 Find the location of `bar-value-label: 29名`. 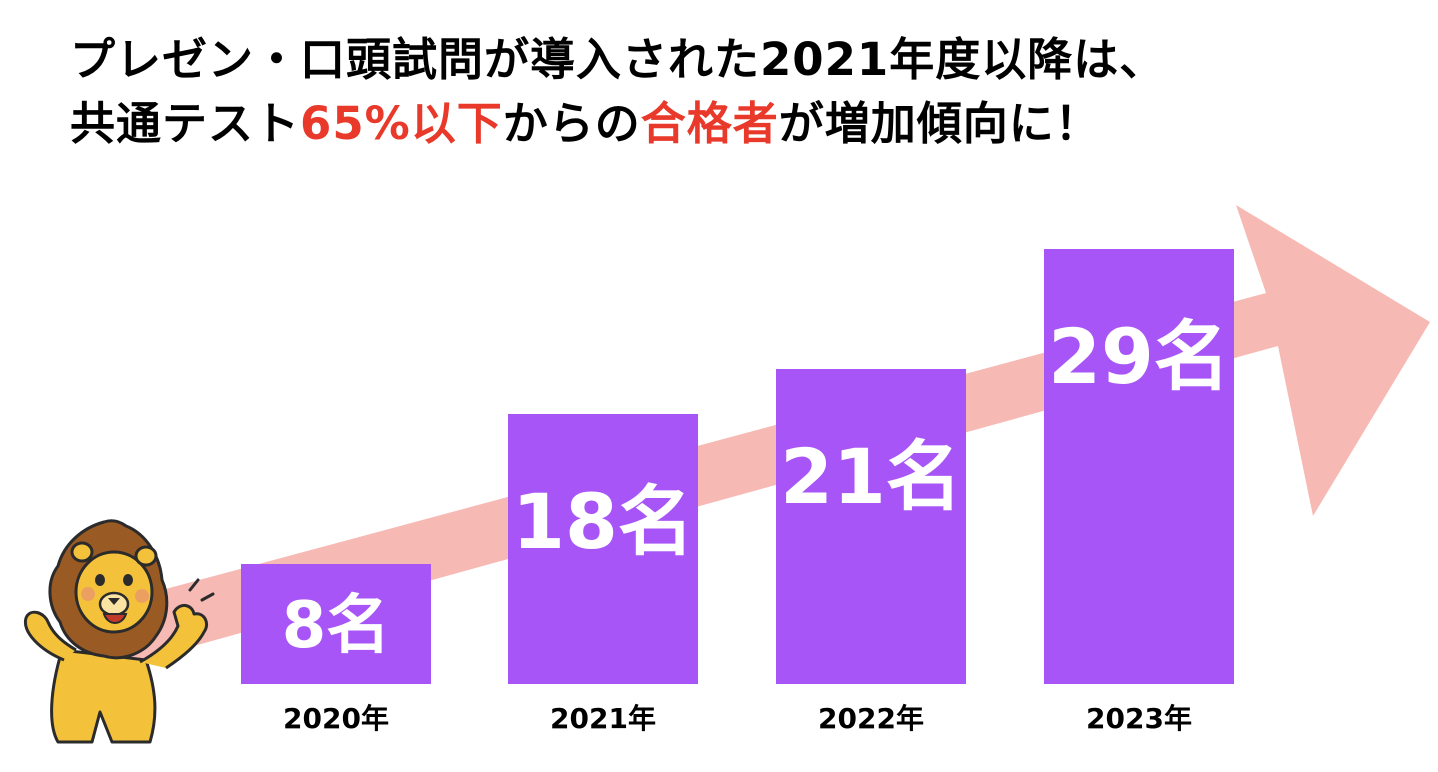

bar-value-label: 29名 is located at coordinates (1139, 356).